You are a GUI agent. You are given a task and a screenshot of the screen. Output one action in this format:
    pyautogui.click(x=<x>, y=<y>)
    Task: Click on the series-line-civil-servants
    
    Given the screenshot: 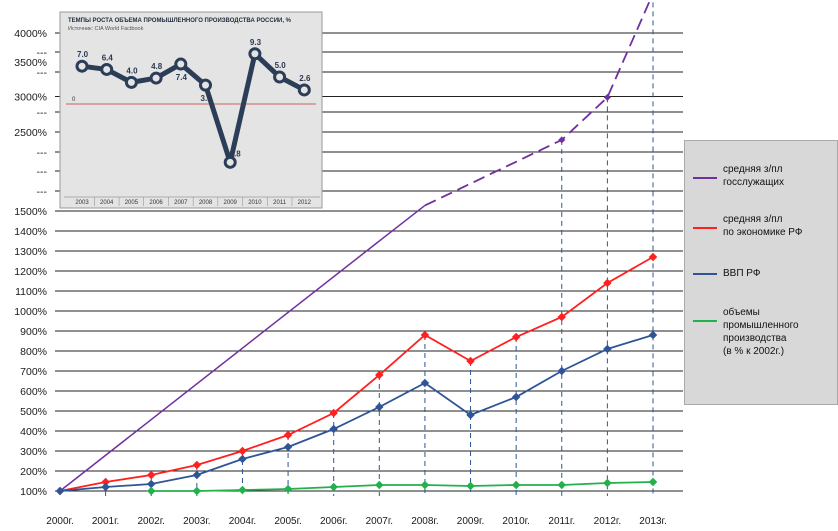 What is the action you would take?
    pyautogui.click(x=402, y=223)
    